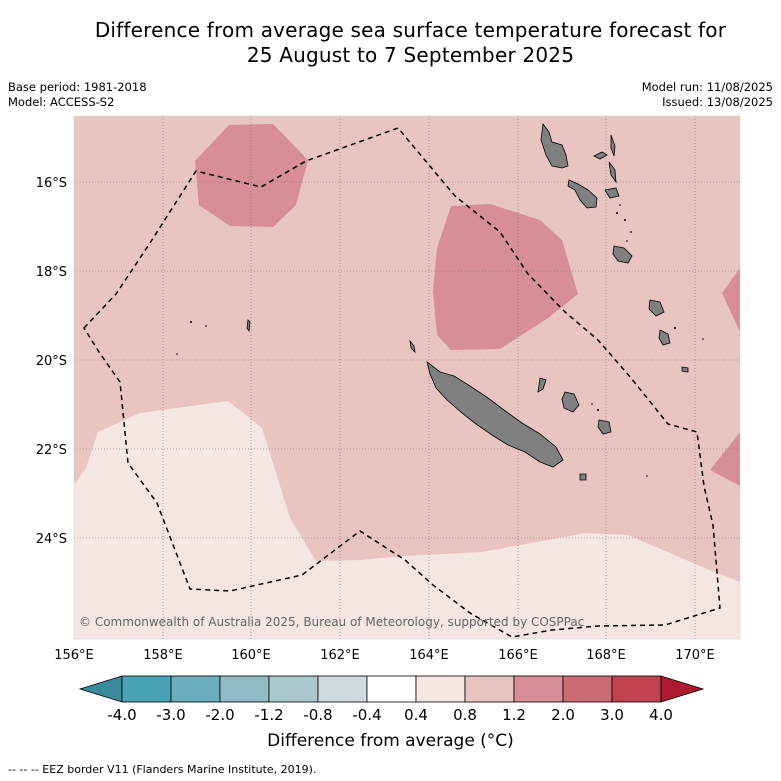  Describe the element at coordinates (268, 715) in the screenshot. I see `colorbar-tick: -1.2` at that location.